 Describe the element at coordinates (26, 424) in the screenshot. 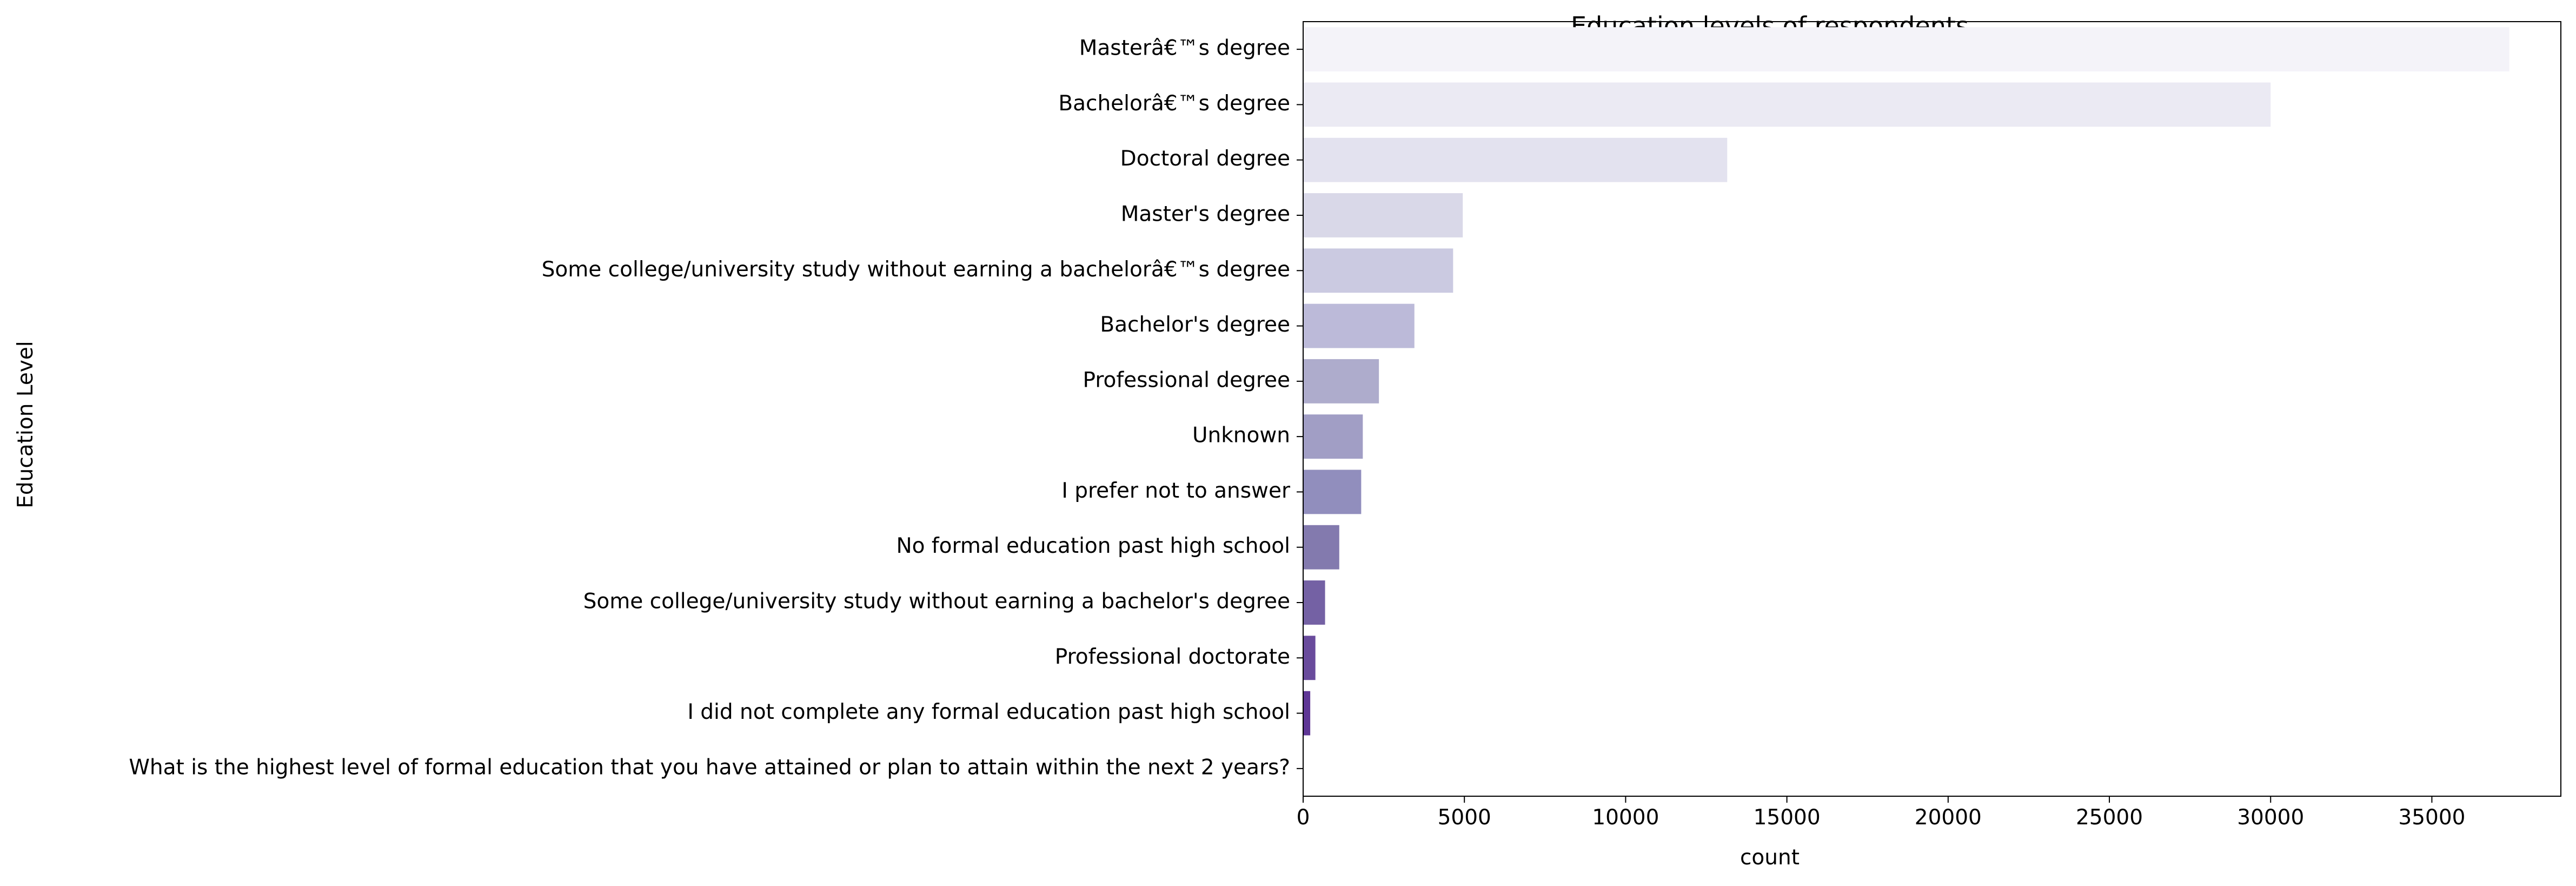

I see `y-axis-label: Education Level` at that location.